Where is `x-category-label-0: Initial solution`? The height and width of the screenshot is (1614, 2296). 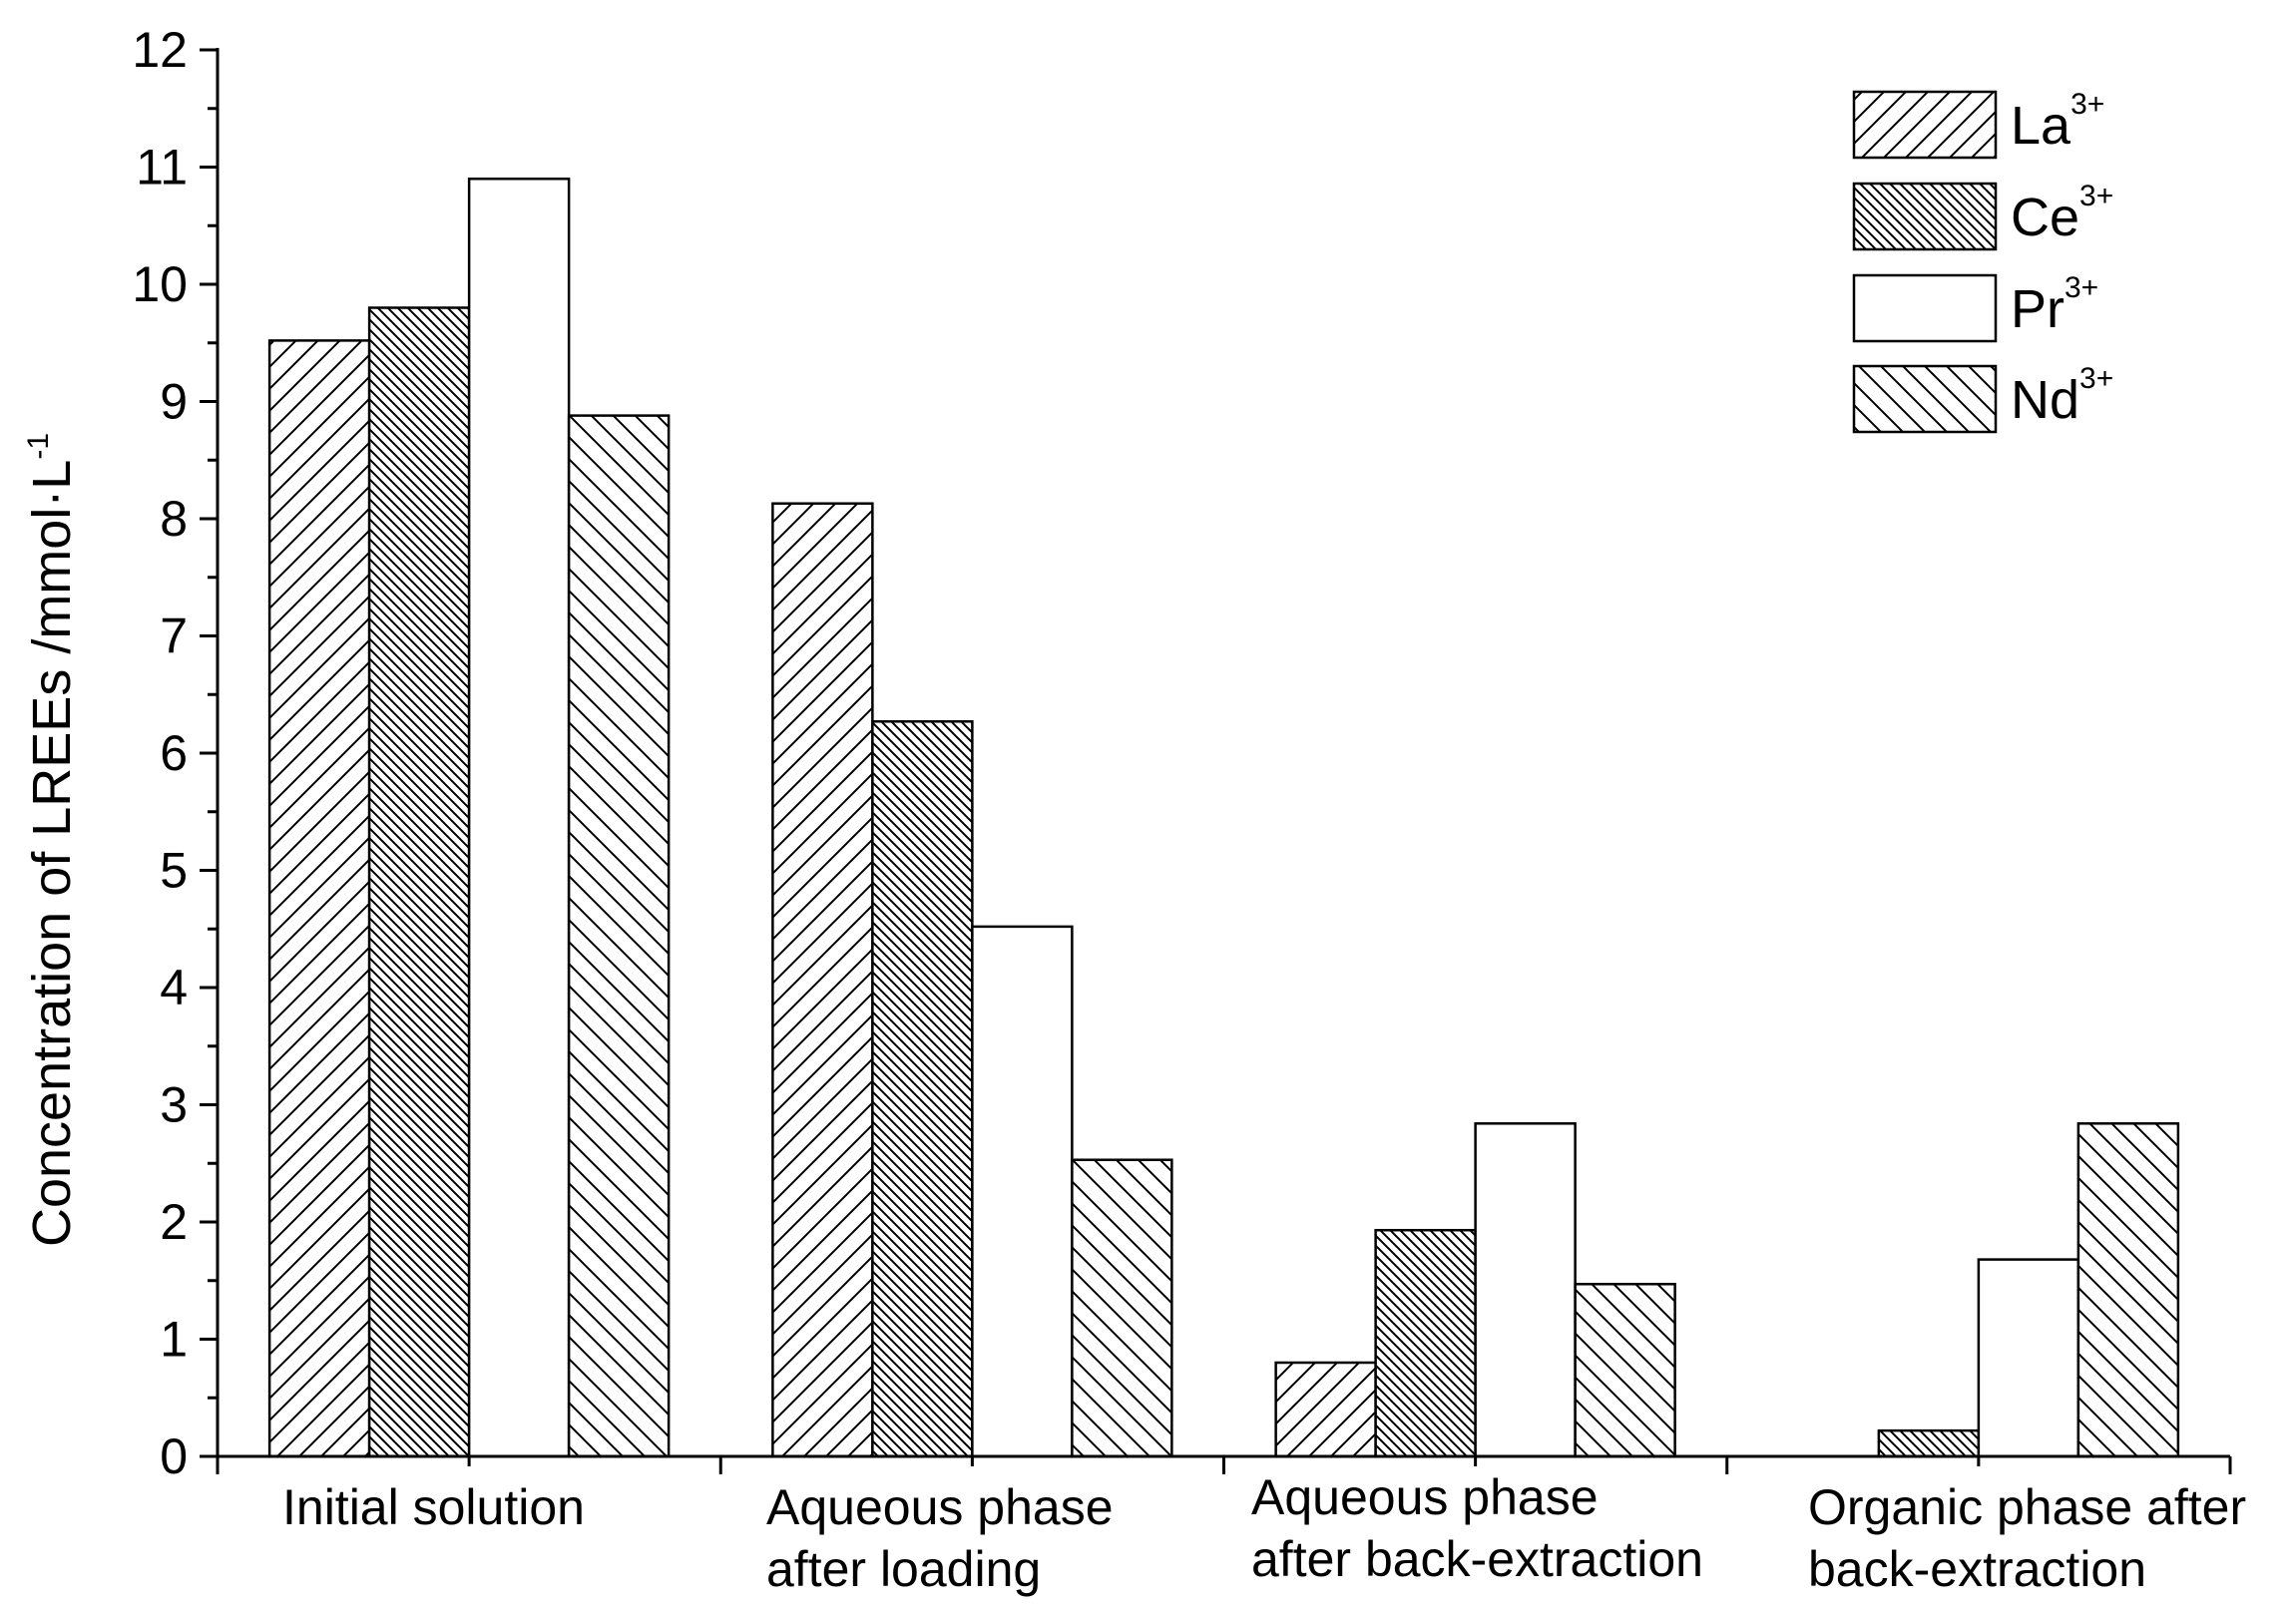
x-category-label-0: Initial solution is located at coordinates (433, 1507).